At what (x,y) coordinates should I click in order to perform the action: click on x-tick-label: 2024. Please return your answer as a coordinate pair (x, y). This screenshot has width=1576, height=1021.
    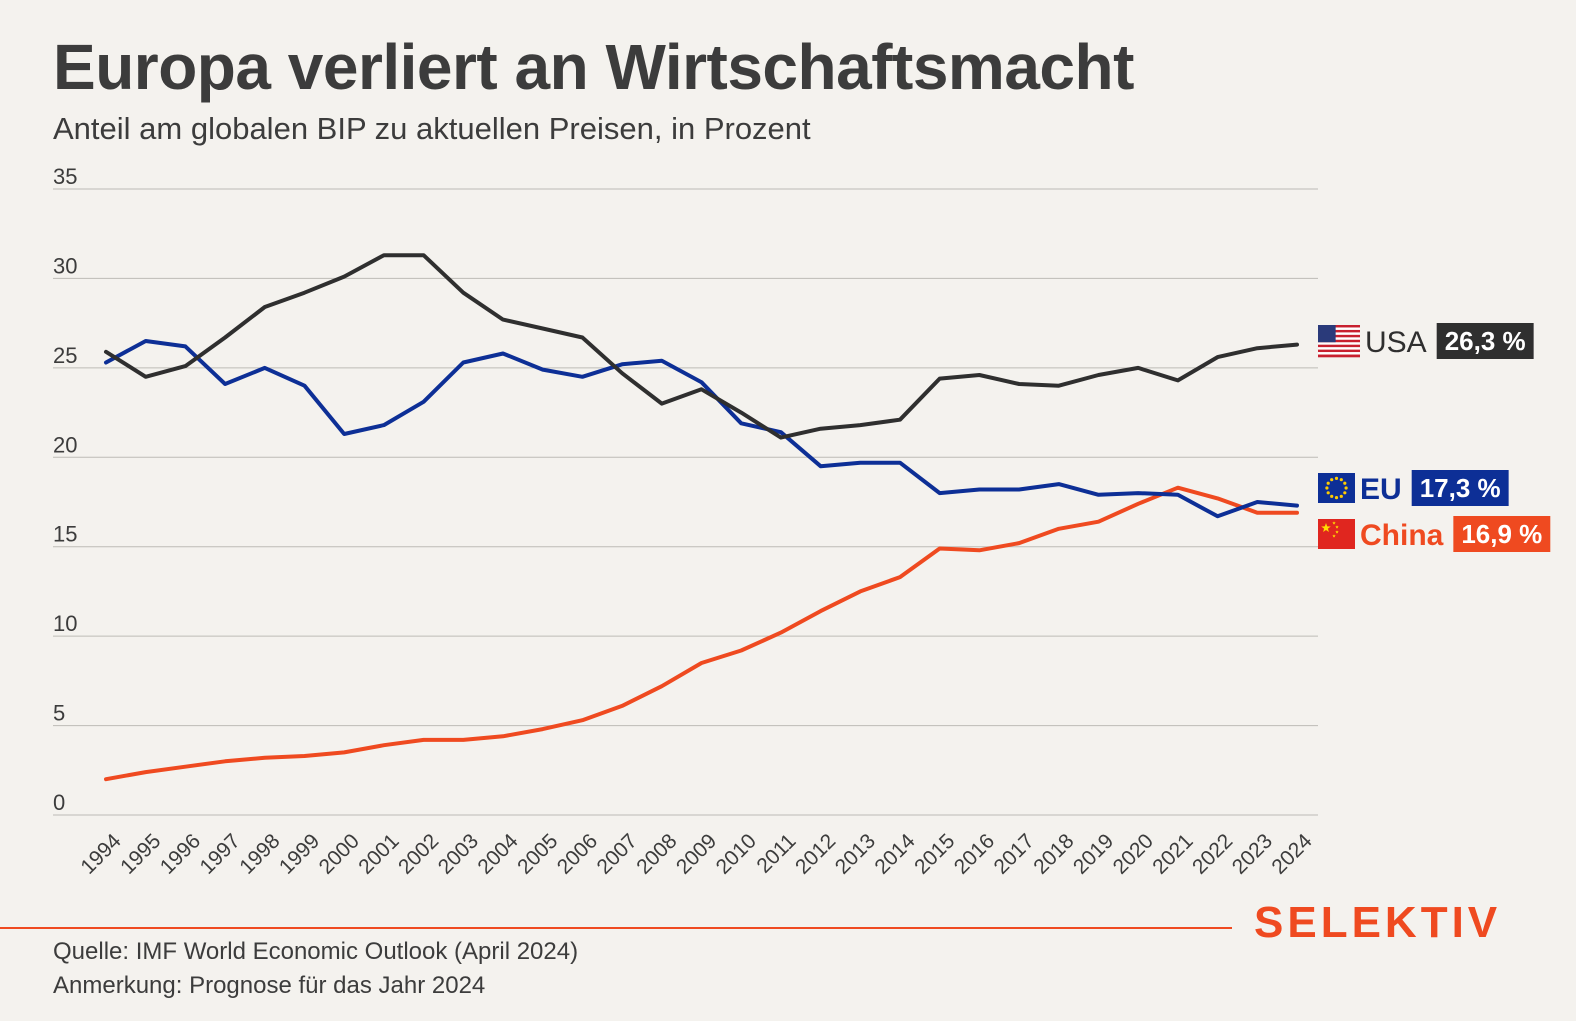
    Looking at the image, I should click on (1292, 854).